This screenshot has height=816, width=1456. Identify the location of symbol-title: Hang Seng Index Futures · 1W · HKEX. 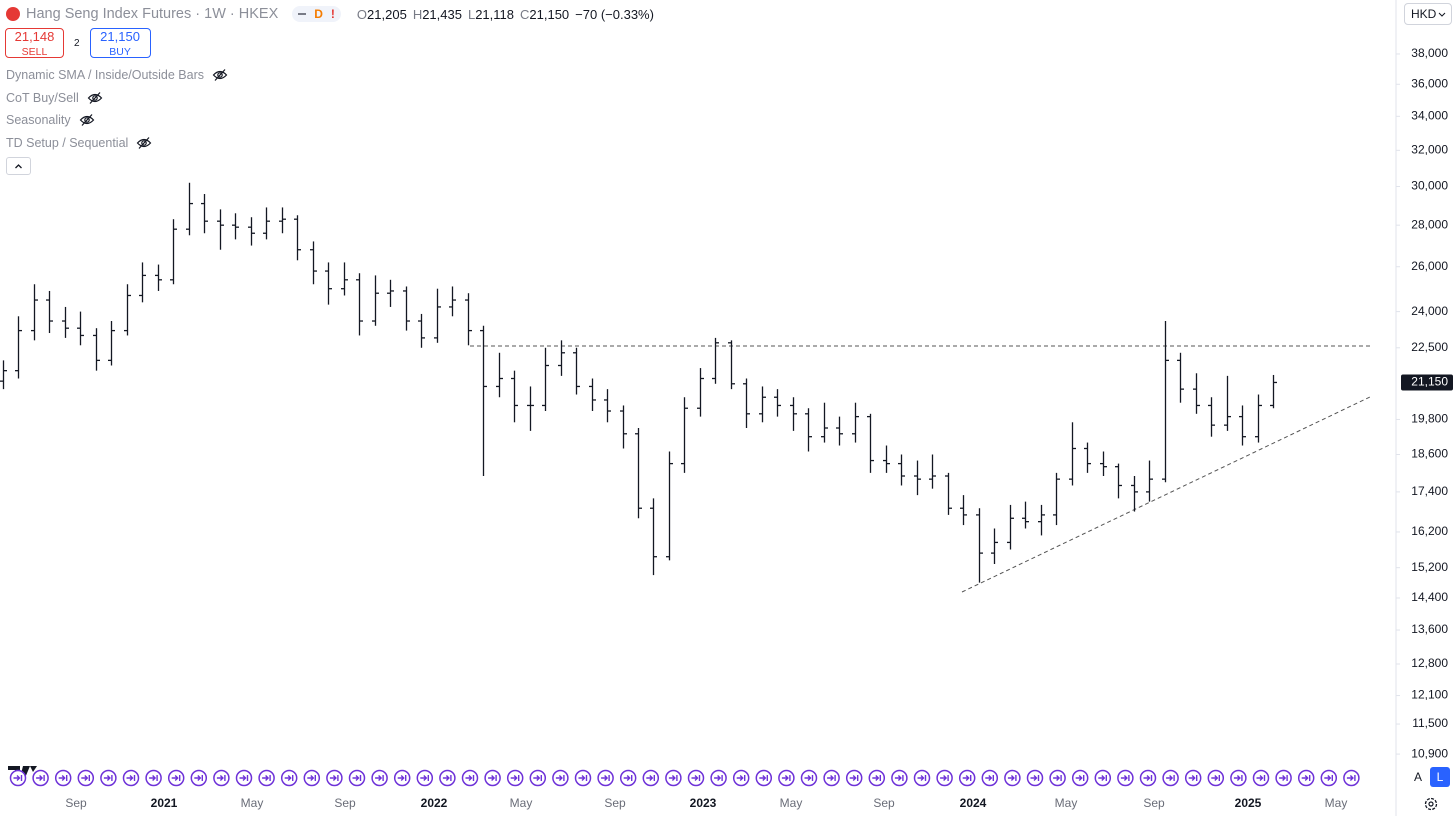
(152, 14).